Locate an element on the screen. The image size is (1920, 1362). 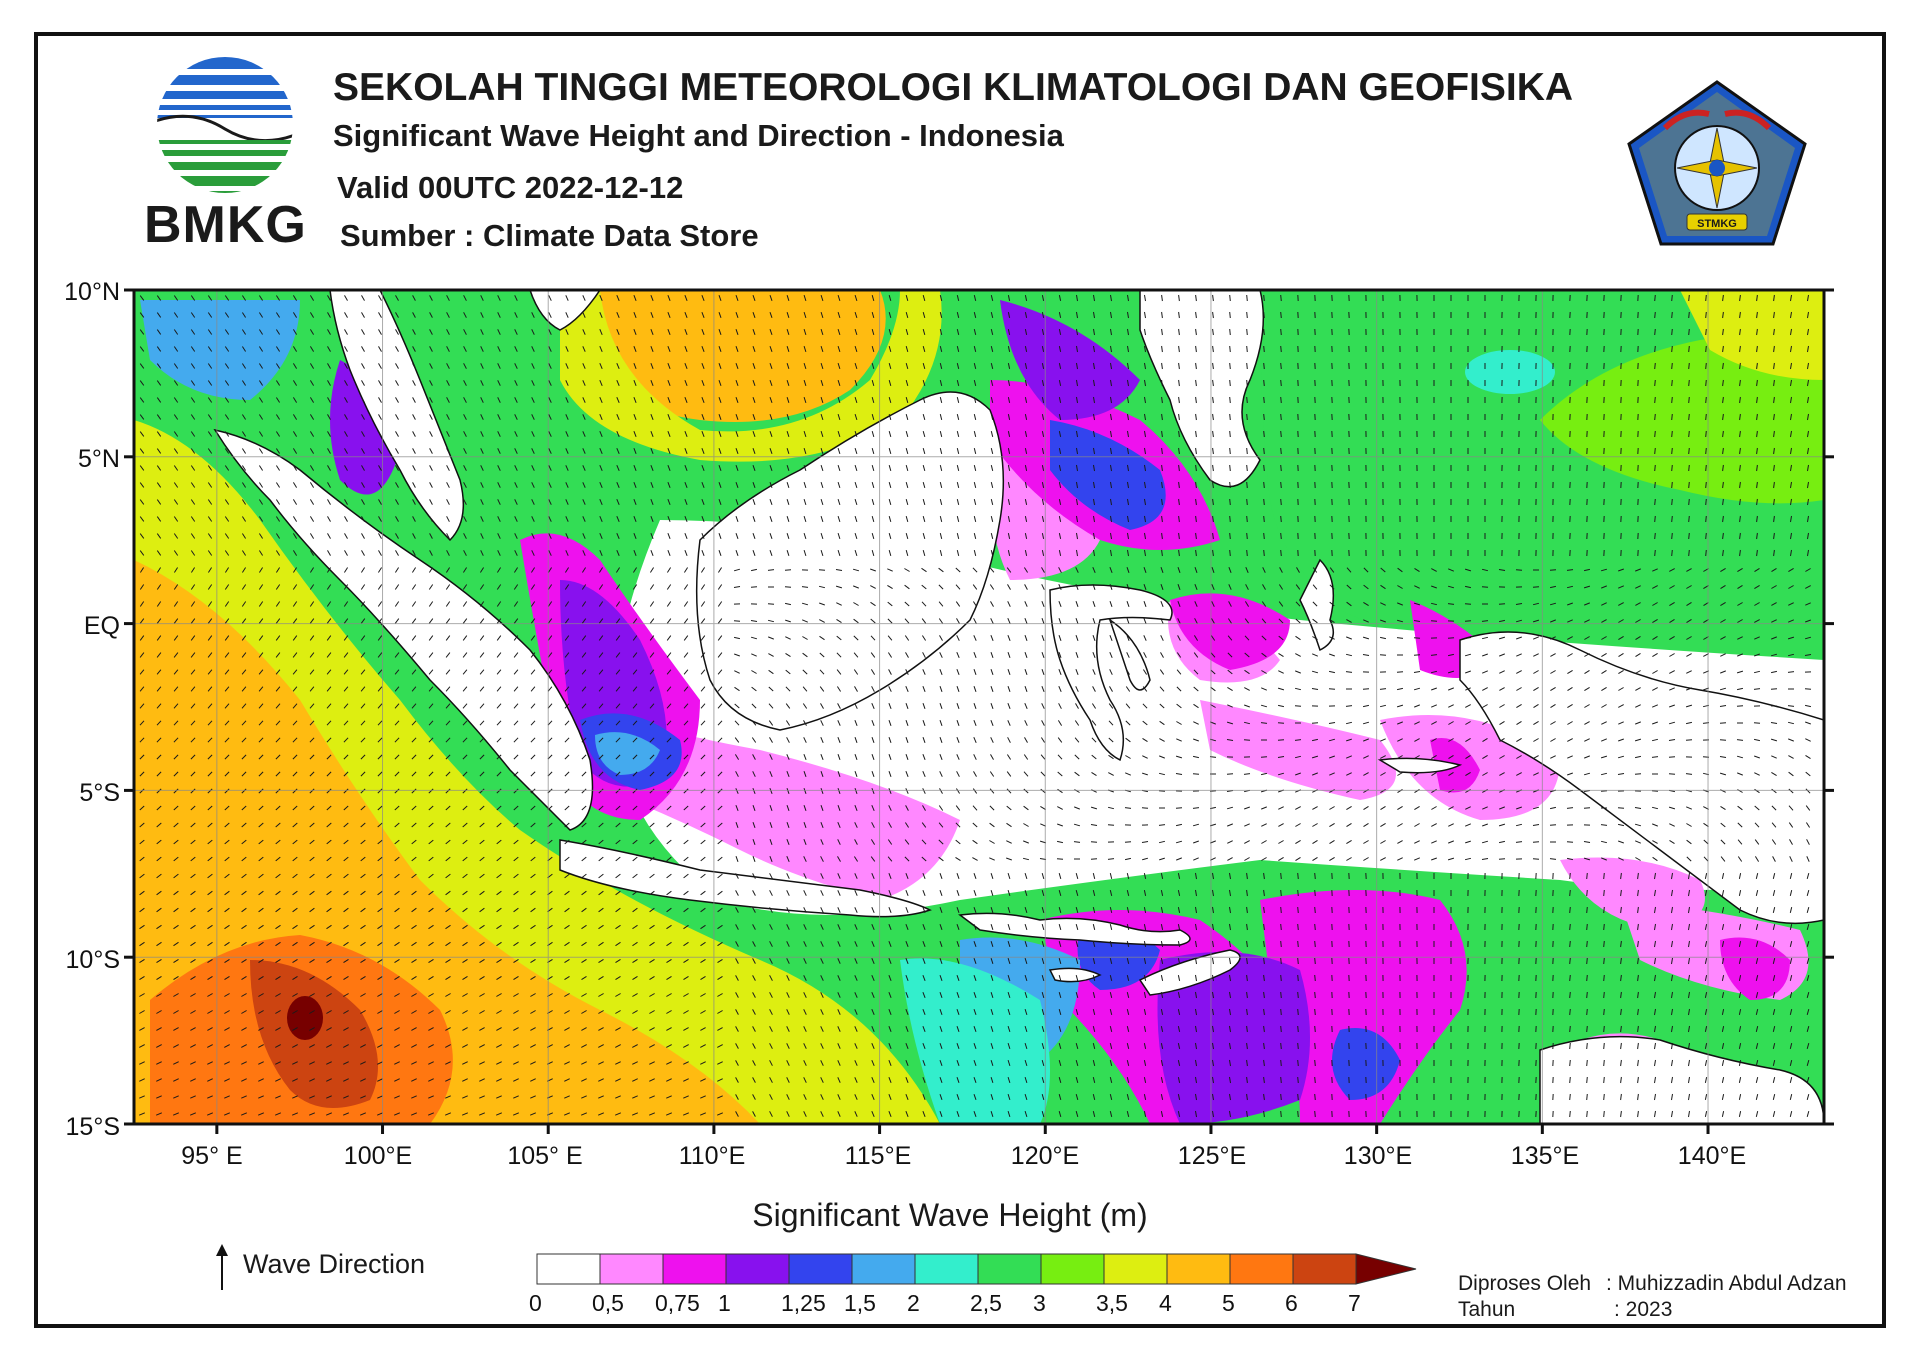
processed-label: Diproses Oleh is located at coordinates (1525, 1283).